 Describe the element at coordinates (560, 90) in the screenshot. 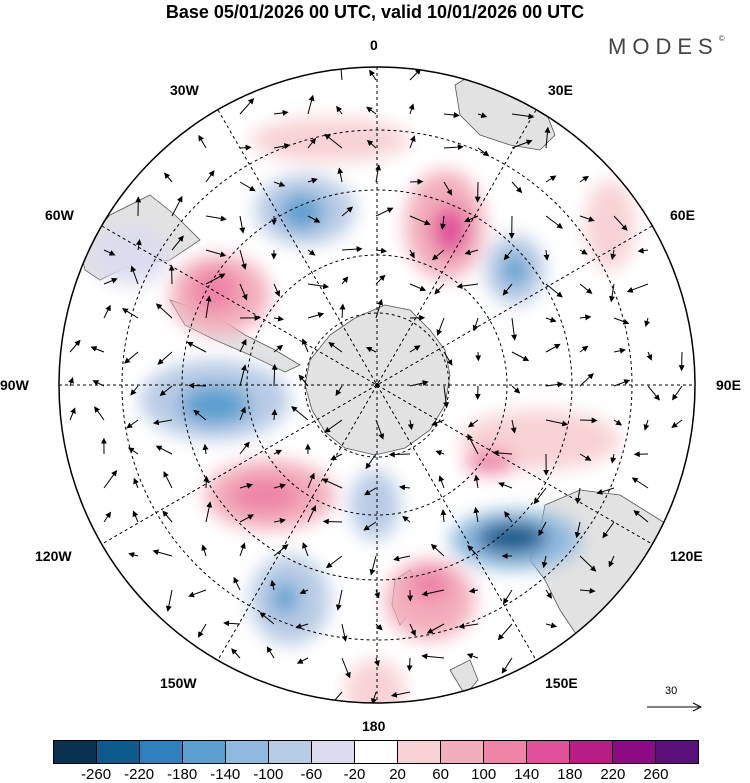

I see `lon-label-30e: 30E` at that location.